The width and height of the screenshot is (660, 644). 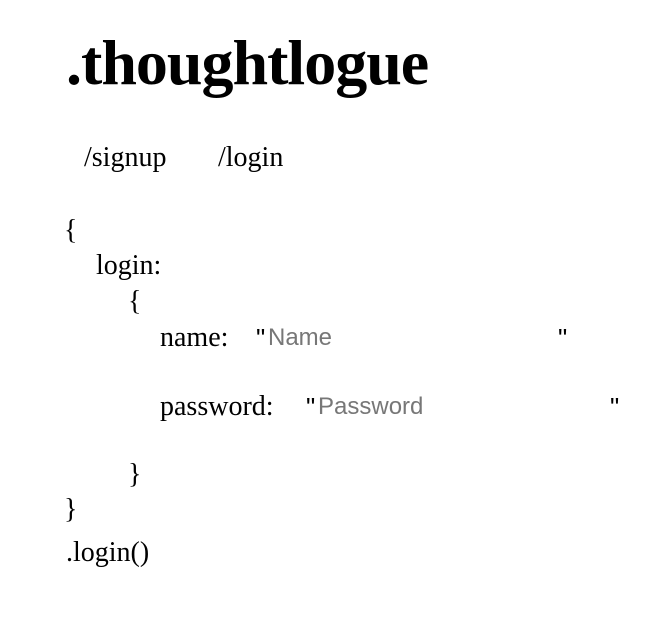 I want to click on name-field-row: name: " ", so click(x=370, y=338).